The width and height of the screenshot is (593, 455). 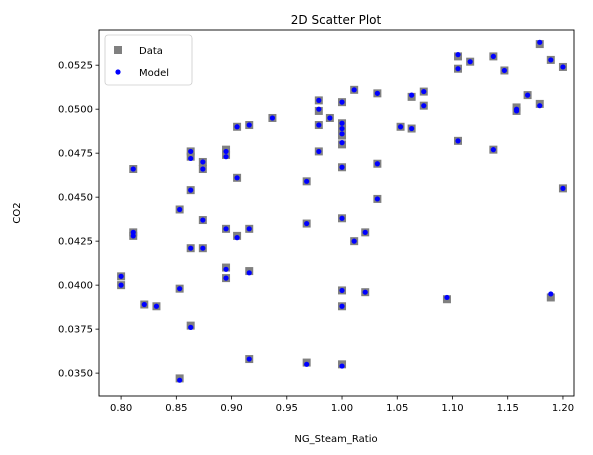 What do you see at coordinates (75, 330) in the screenshot?
I see `y-tick-label: 0.0375` at bounding box center [75, 330].